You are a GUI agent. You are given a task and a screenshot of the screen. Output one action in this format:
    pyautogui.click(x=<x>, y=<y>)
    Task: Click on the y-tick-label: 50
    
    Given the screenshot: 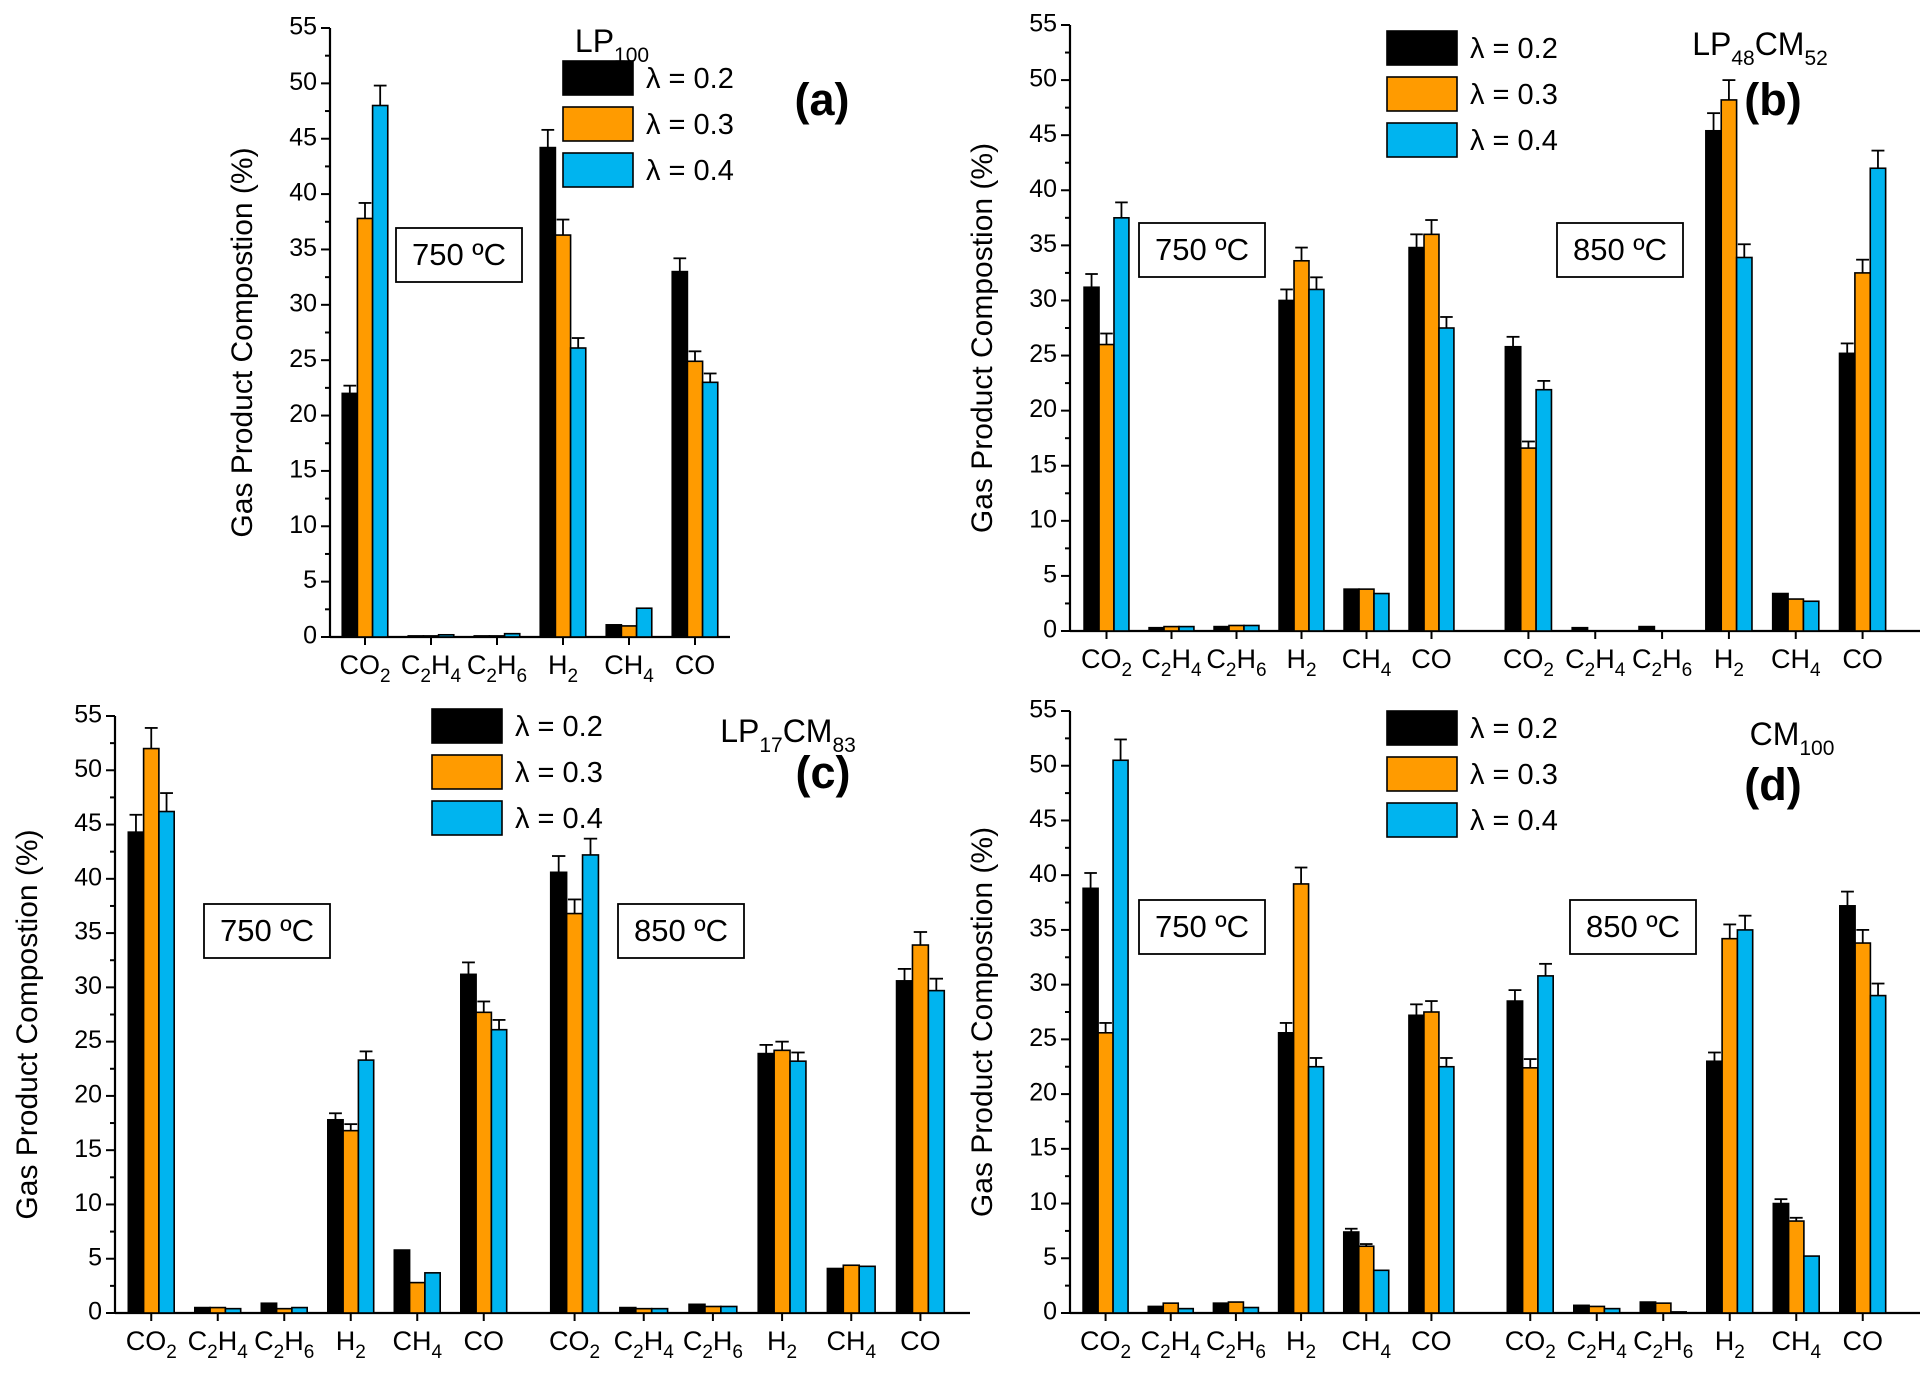 What is the action you would take?
    pyautogui.click(x=303, y=82)
    